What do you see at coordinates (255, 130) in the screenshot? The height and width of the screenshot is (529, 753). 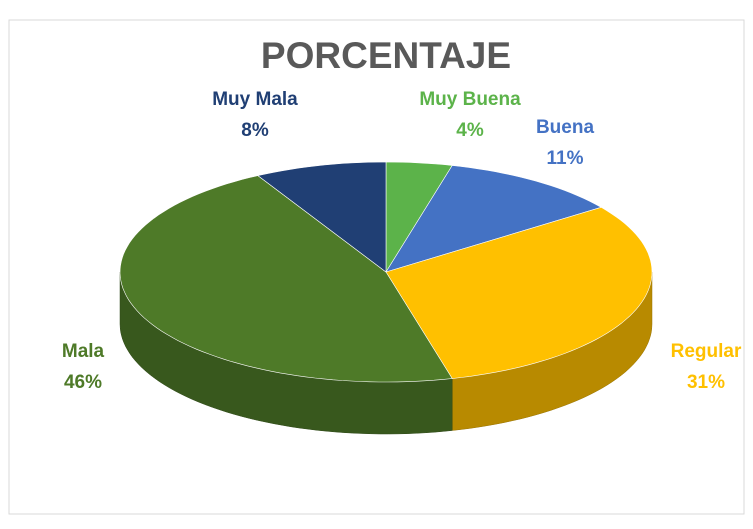 I see `slice-value: 8%` at bounding box center [255, 130].